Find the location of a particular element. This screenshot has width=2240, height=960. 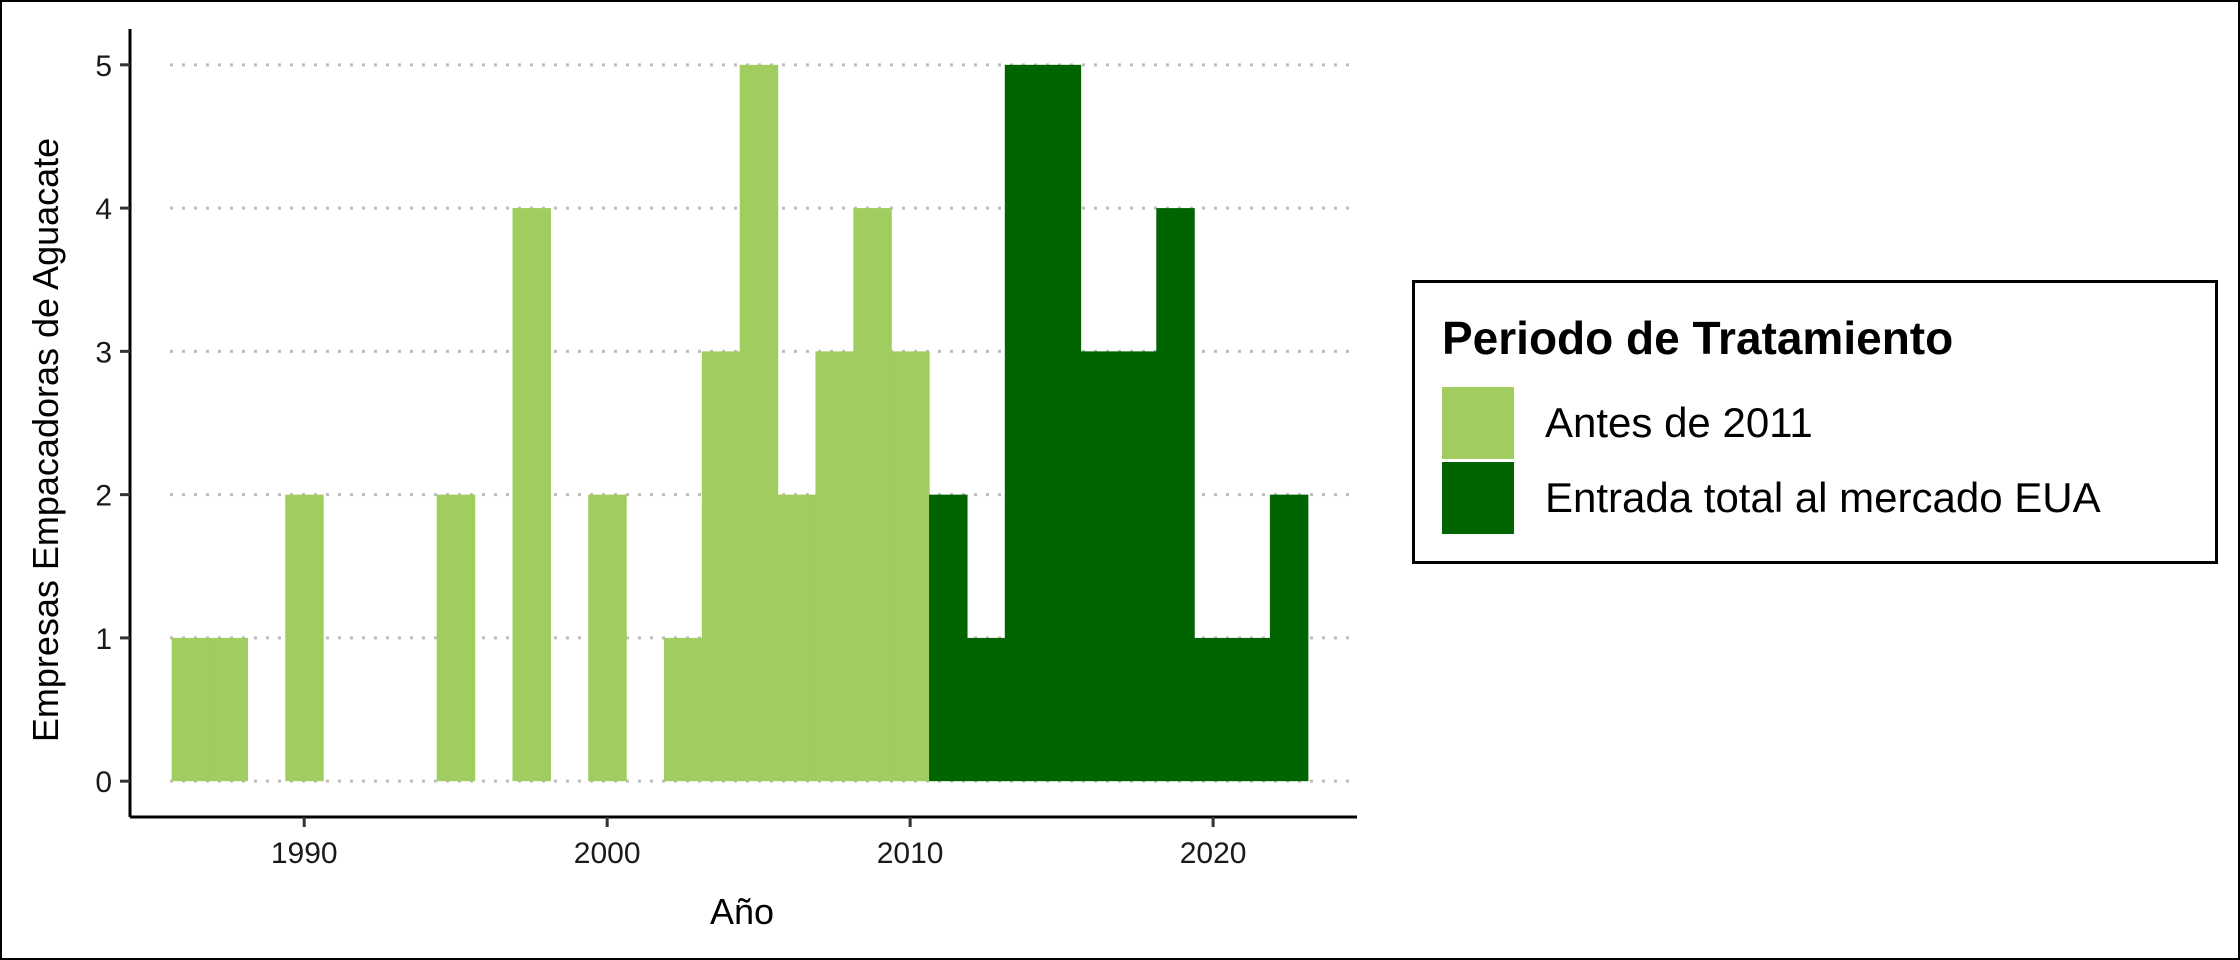

y-tick-label: 5 is located at coordinates (103, 66).